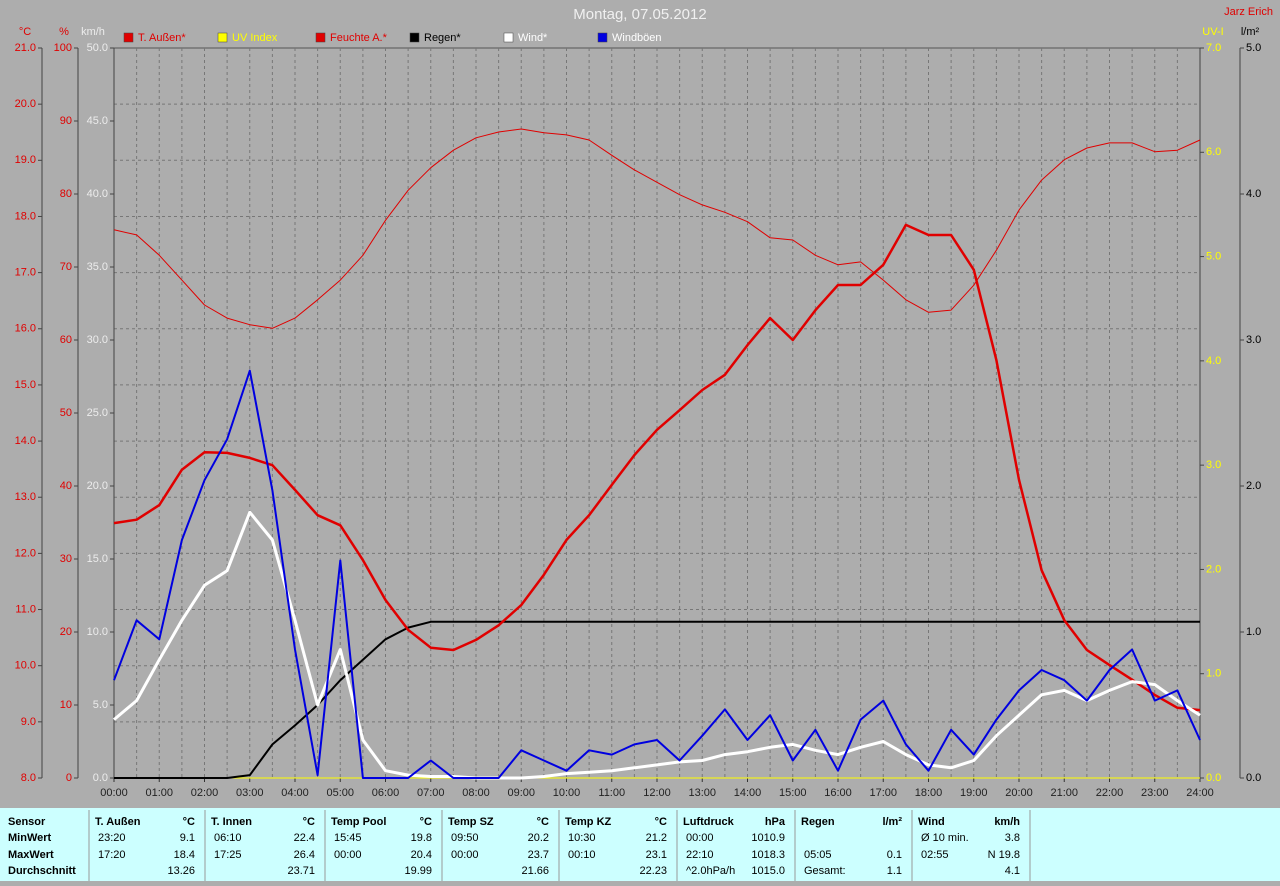 The image size is (1280, 886). What do you see at coordinates (97, 340) in the screenshot?
I see `y-tick-label: 30.0` at bounding box center [97, 340].